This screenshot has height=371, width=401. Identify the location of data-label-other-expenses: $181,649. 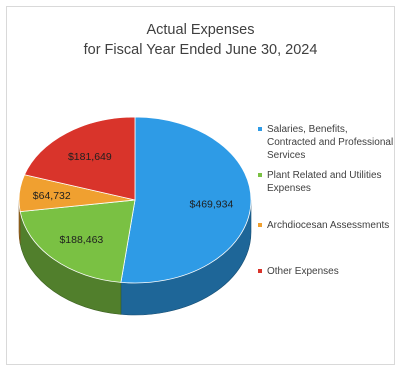
(90, 157).